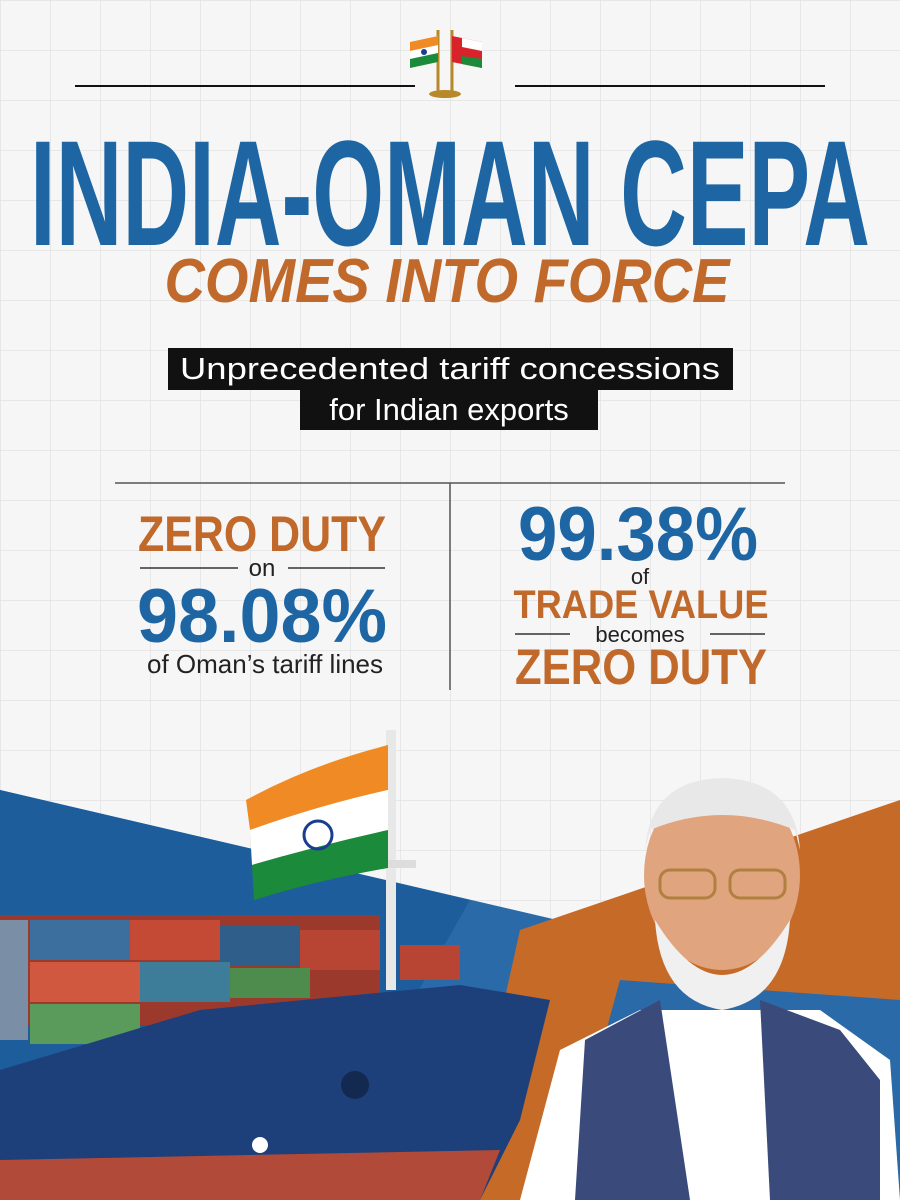 Image resolution: width=900 pixels, height=1200 pixels. I want to click on stat-headline: ZERO DUTY, so click(262, 534).